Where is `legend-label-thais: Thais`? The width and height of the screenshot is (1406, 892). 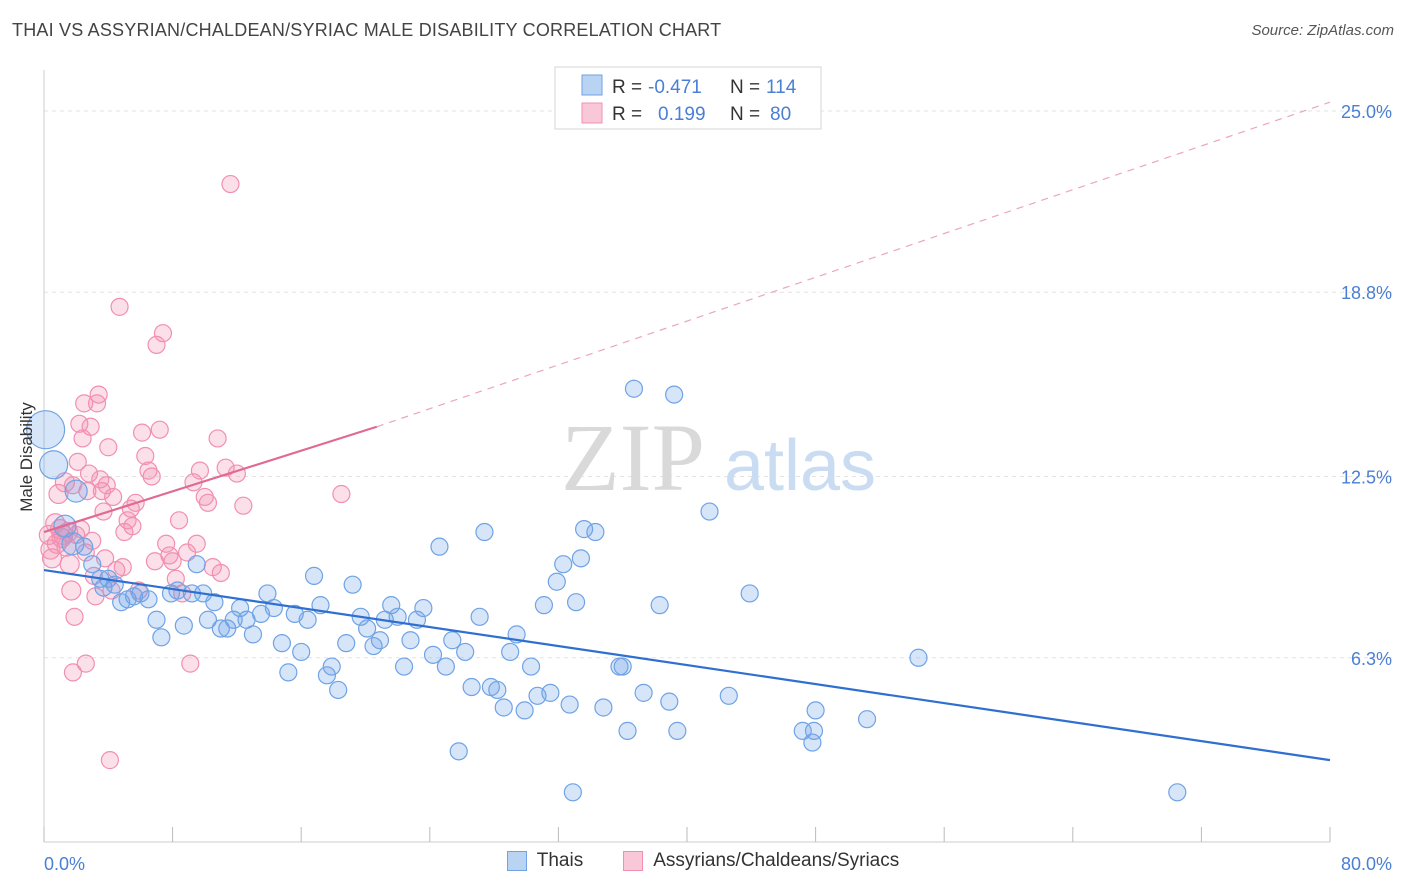 legend-label-thais: Thais is located at coordinates (560, 860).